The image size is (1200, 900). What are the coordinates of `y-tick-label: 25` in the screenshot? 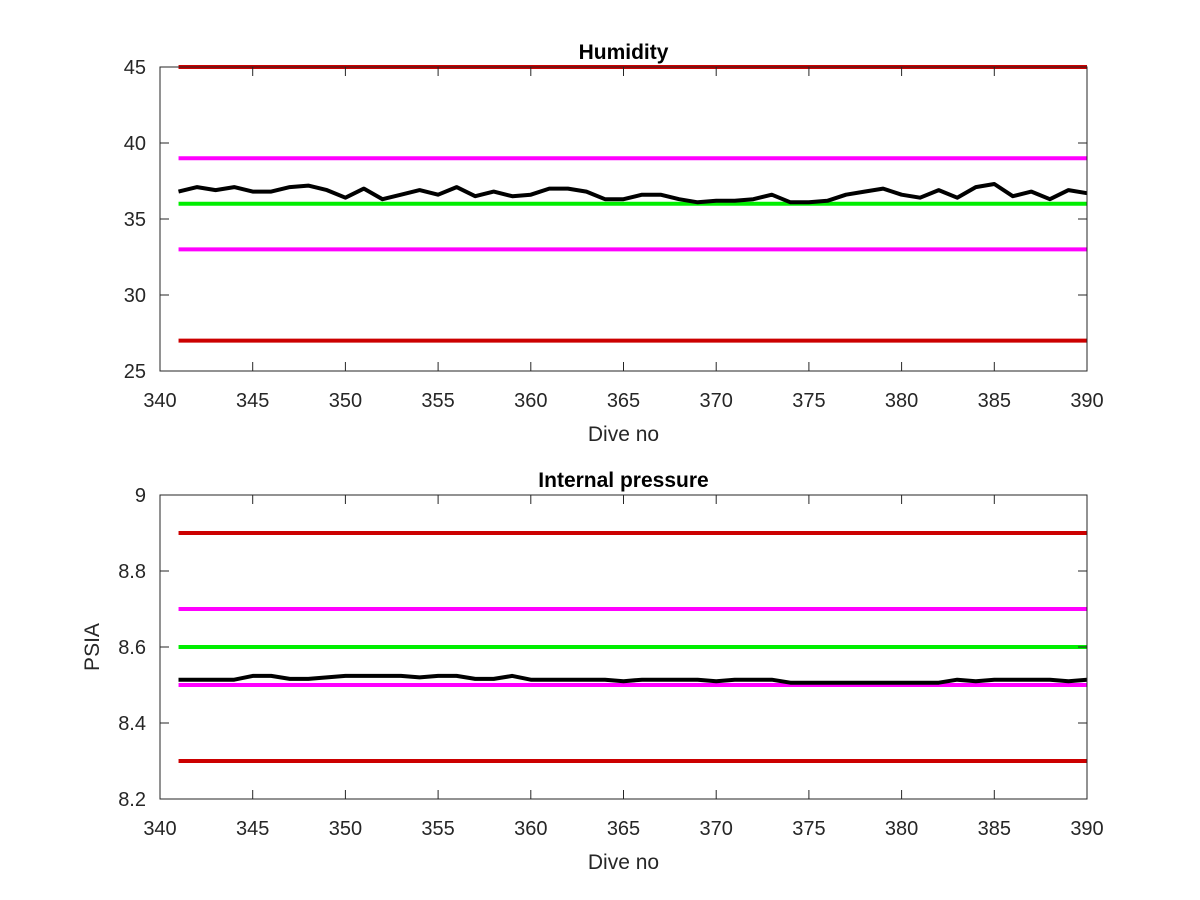 It's located at (135, 372).